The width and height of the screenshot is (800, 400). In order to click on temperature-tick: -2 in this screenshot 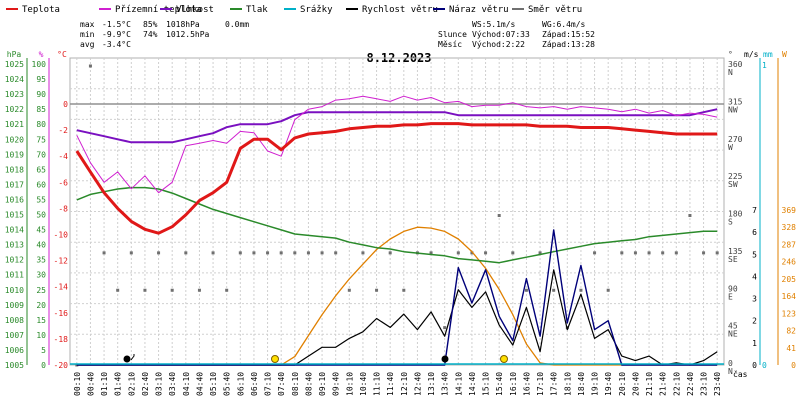, I will do `click(63, 130)`.